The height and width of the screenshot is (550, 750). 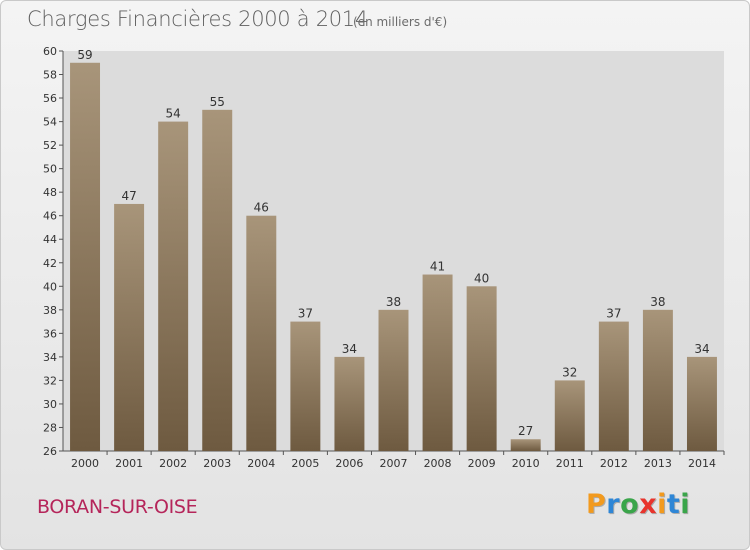 I want to click on y-tick-label: 46, so click(x=50, y=216).